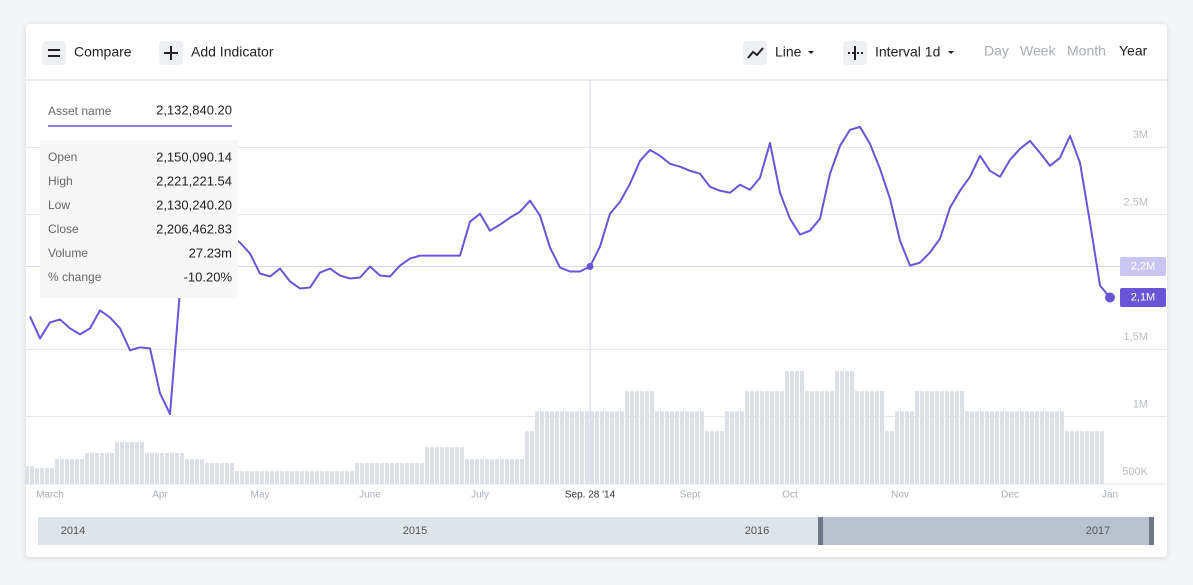  I want to click on range-button: Day, so click(996, 51).